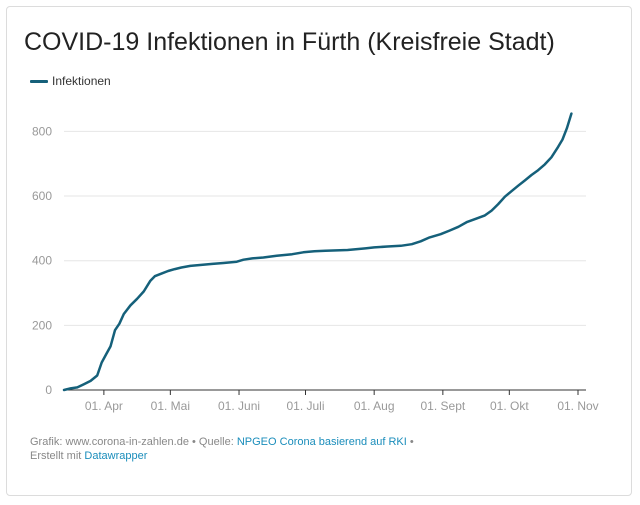  I want to click on legend: Infektionen, so click(70, 81).